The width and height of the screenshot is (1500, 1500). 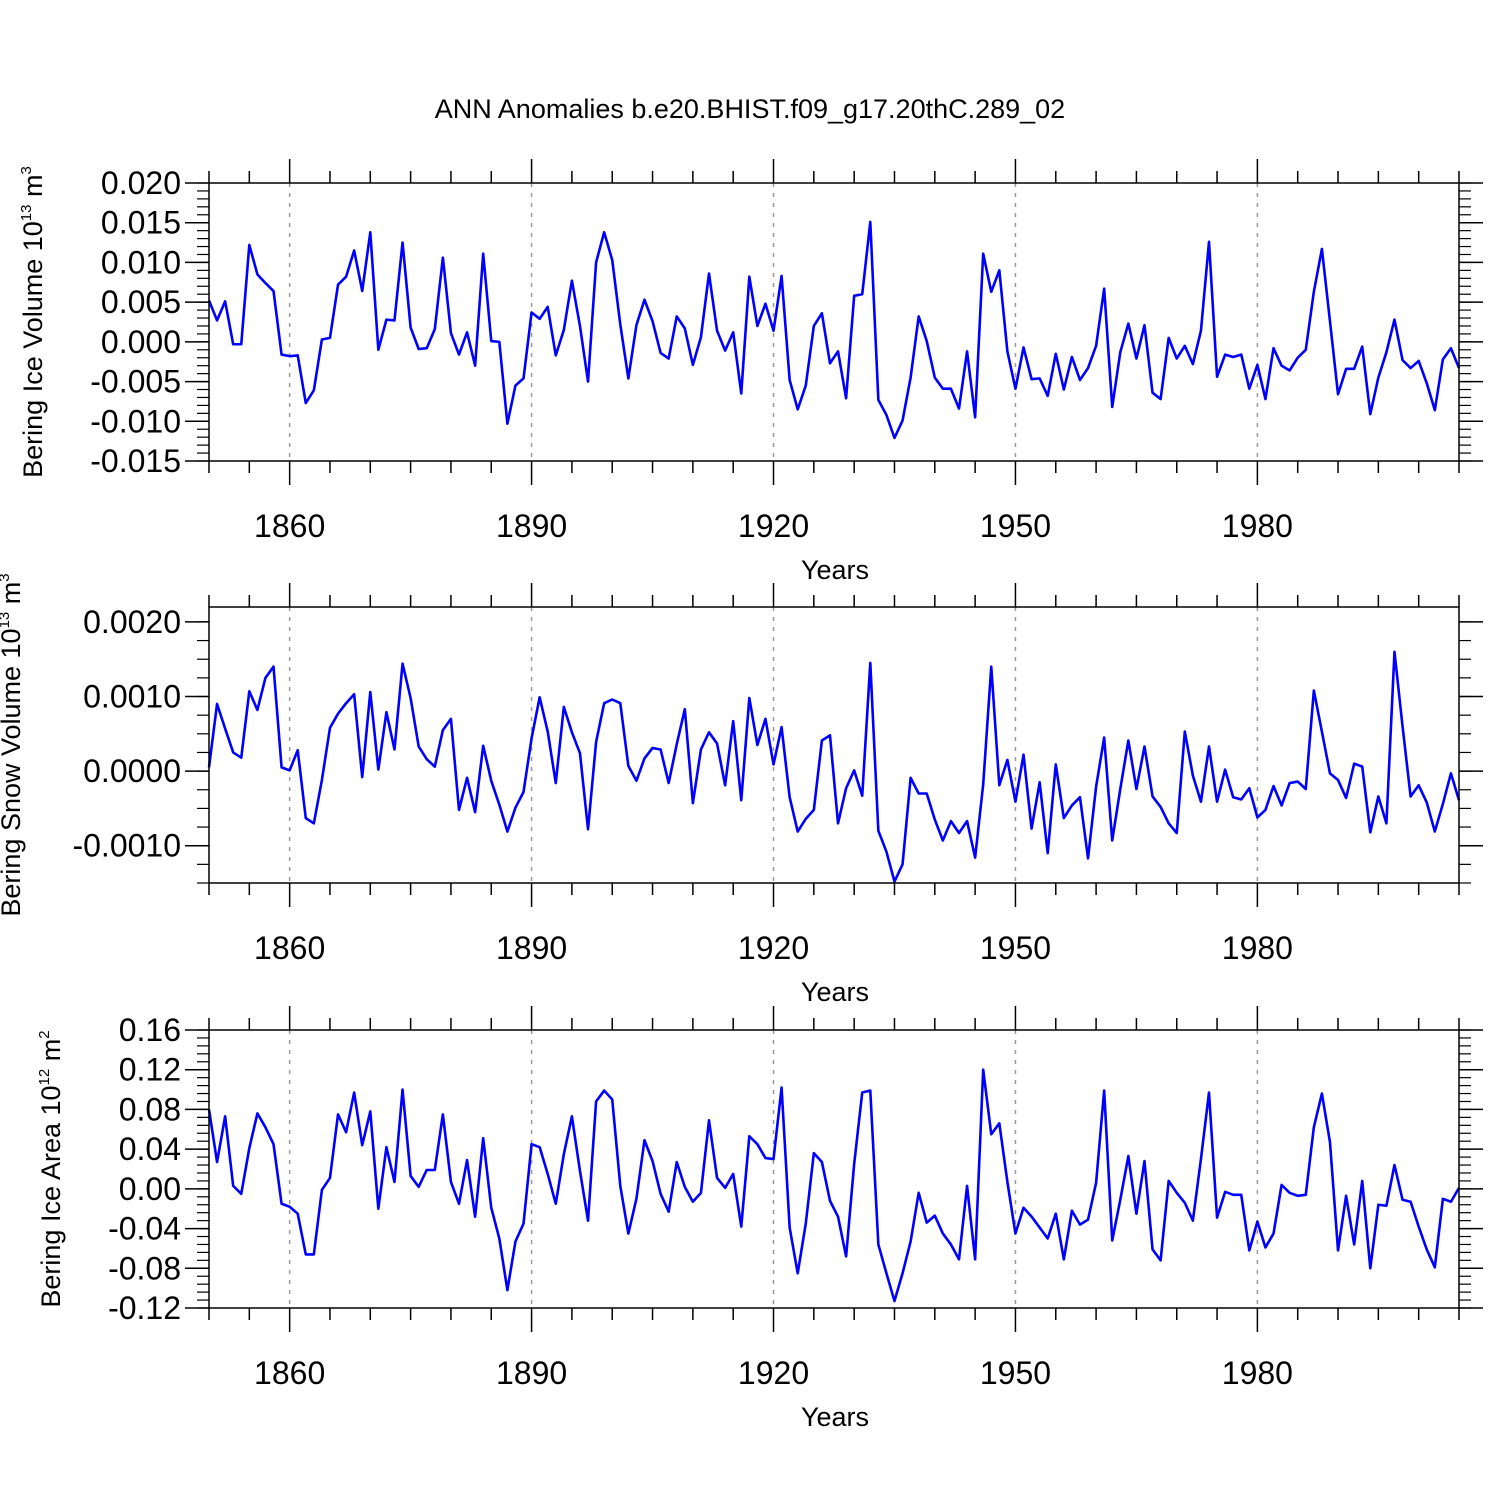 What do you see at coordinates (135, 382) in the screenshot?
I see `y-tick-label-neg0p005: -0.005` at bounding box center [135, 382].